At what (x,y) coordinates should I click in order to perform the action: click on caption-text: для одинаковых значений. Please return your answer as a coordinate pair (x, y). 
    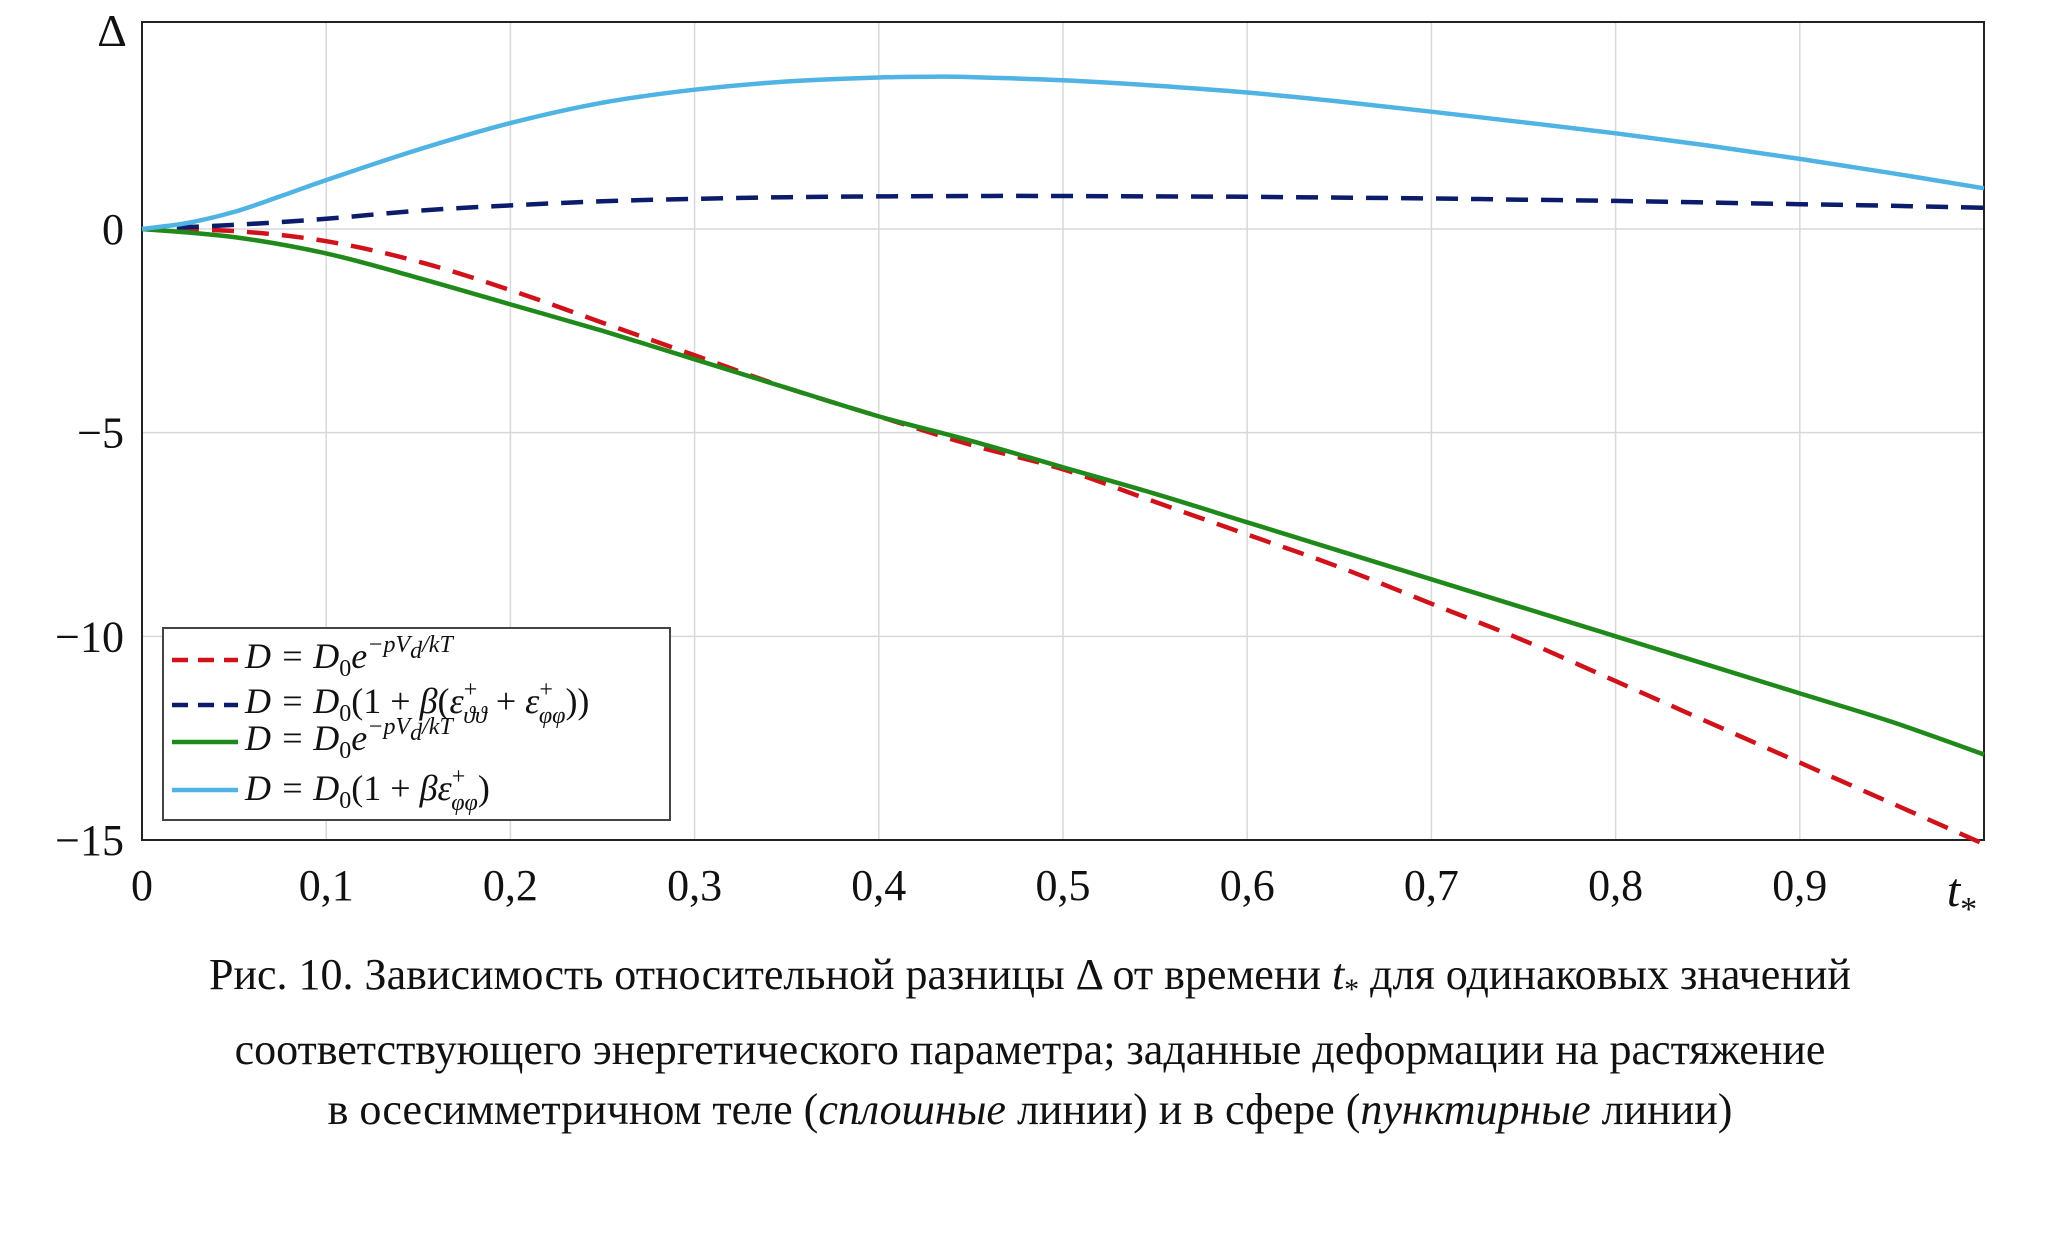
    Looking at the image, I should click on (1605, 974).